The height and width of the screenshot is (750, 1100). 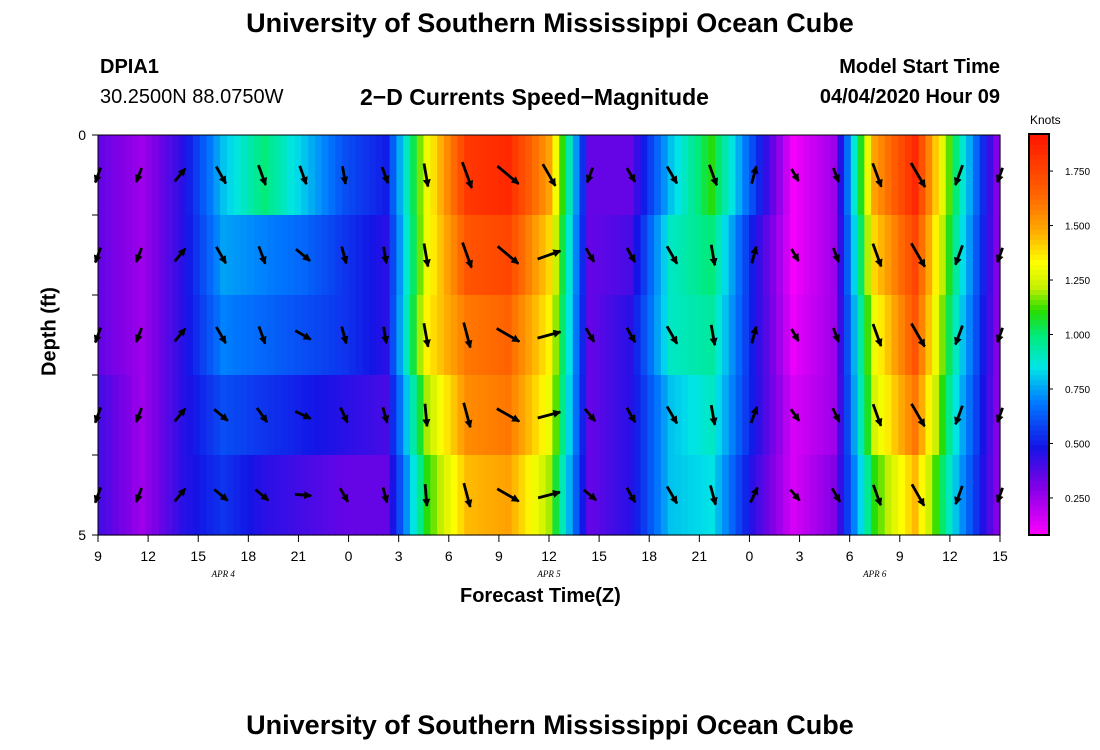 What do you see at coordinates (900, 556) in the screenshot?
I see `x-tick-label: 9` at bounding box center [900, 556].